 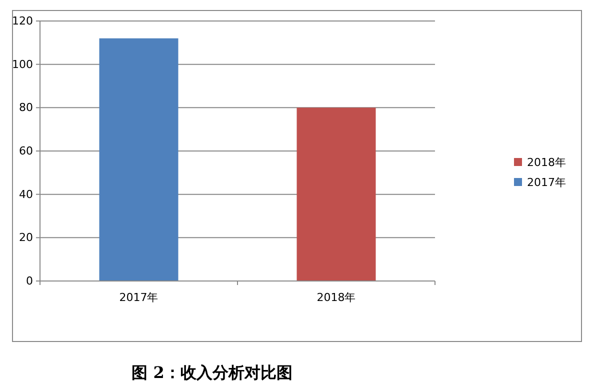 I want to click on y-tick-label: 120, so click(x=22, y=21).